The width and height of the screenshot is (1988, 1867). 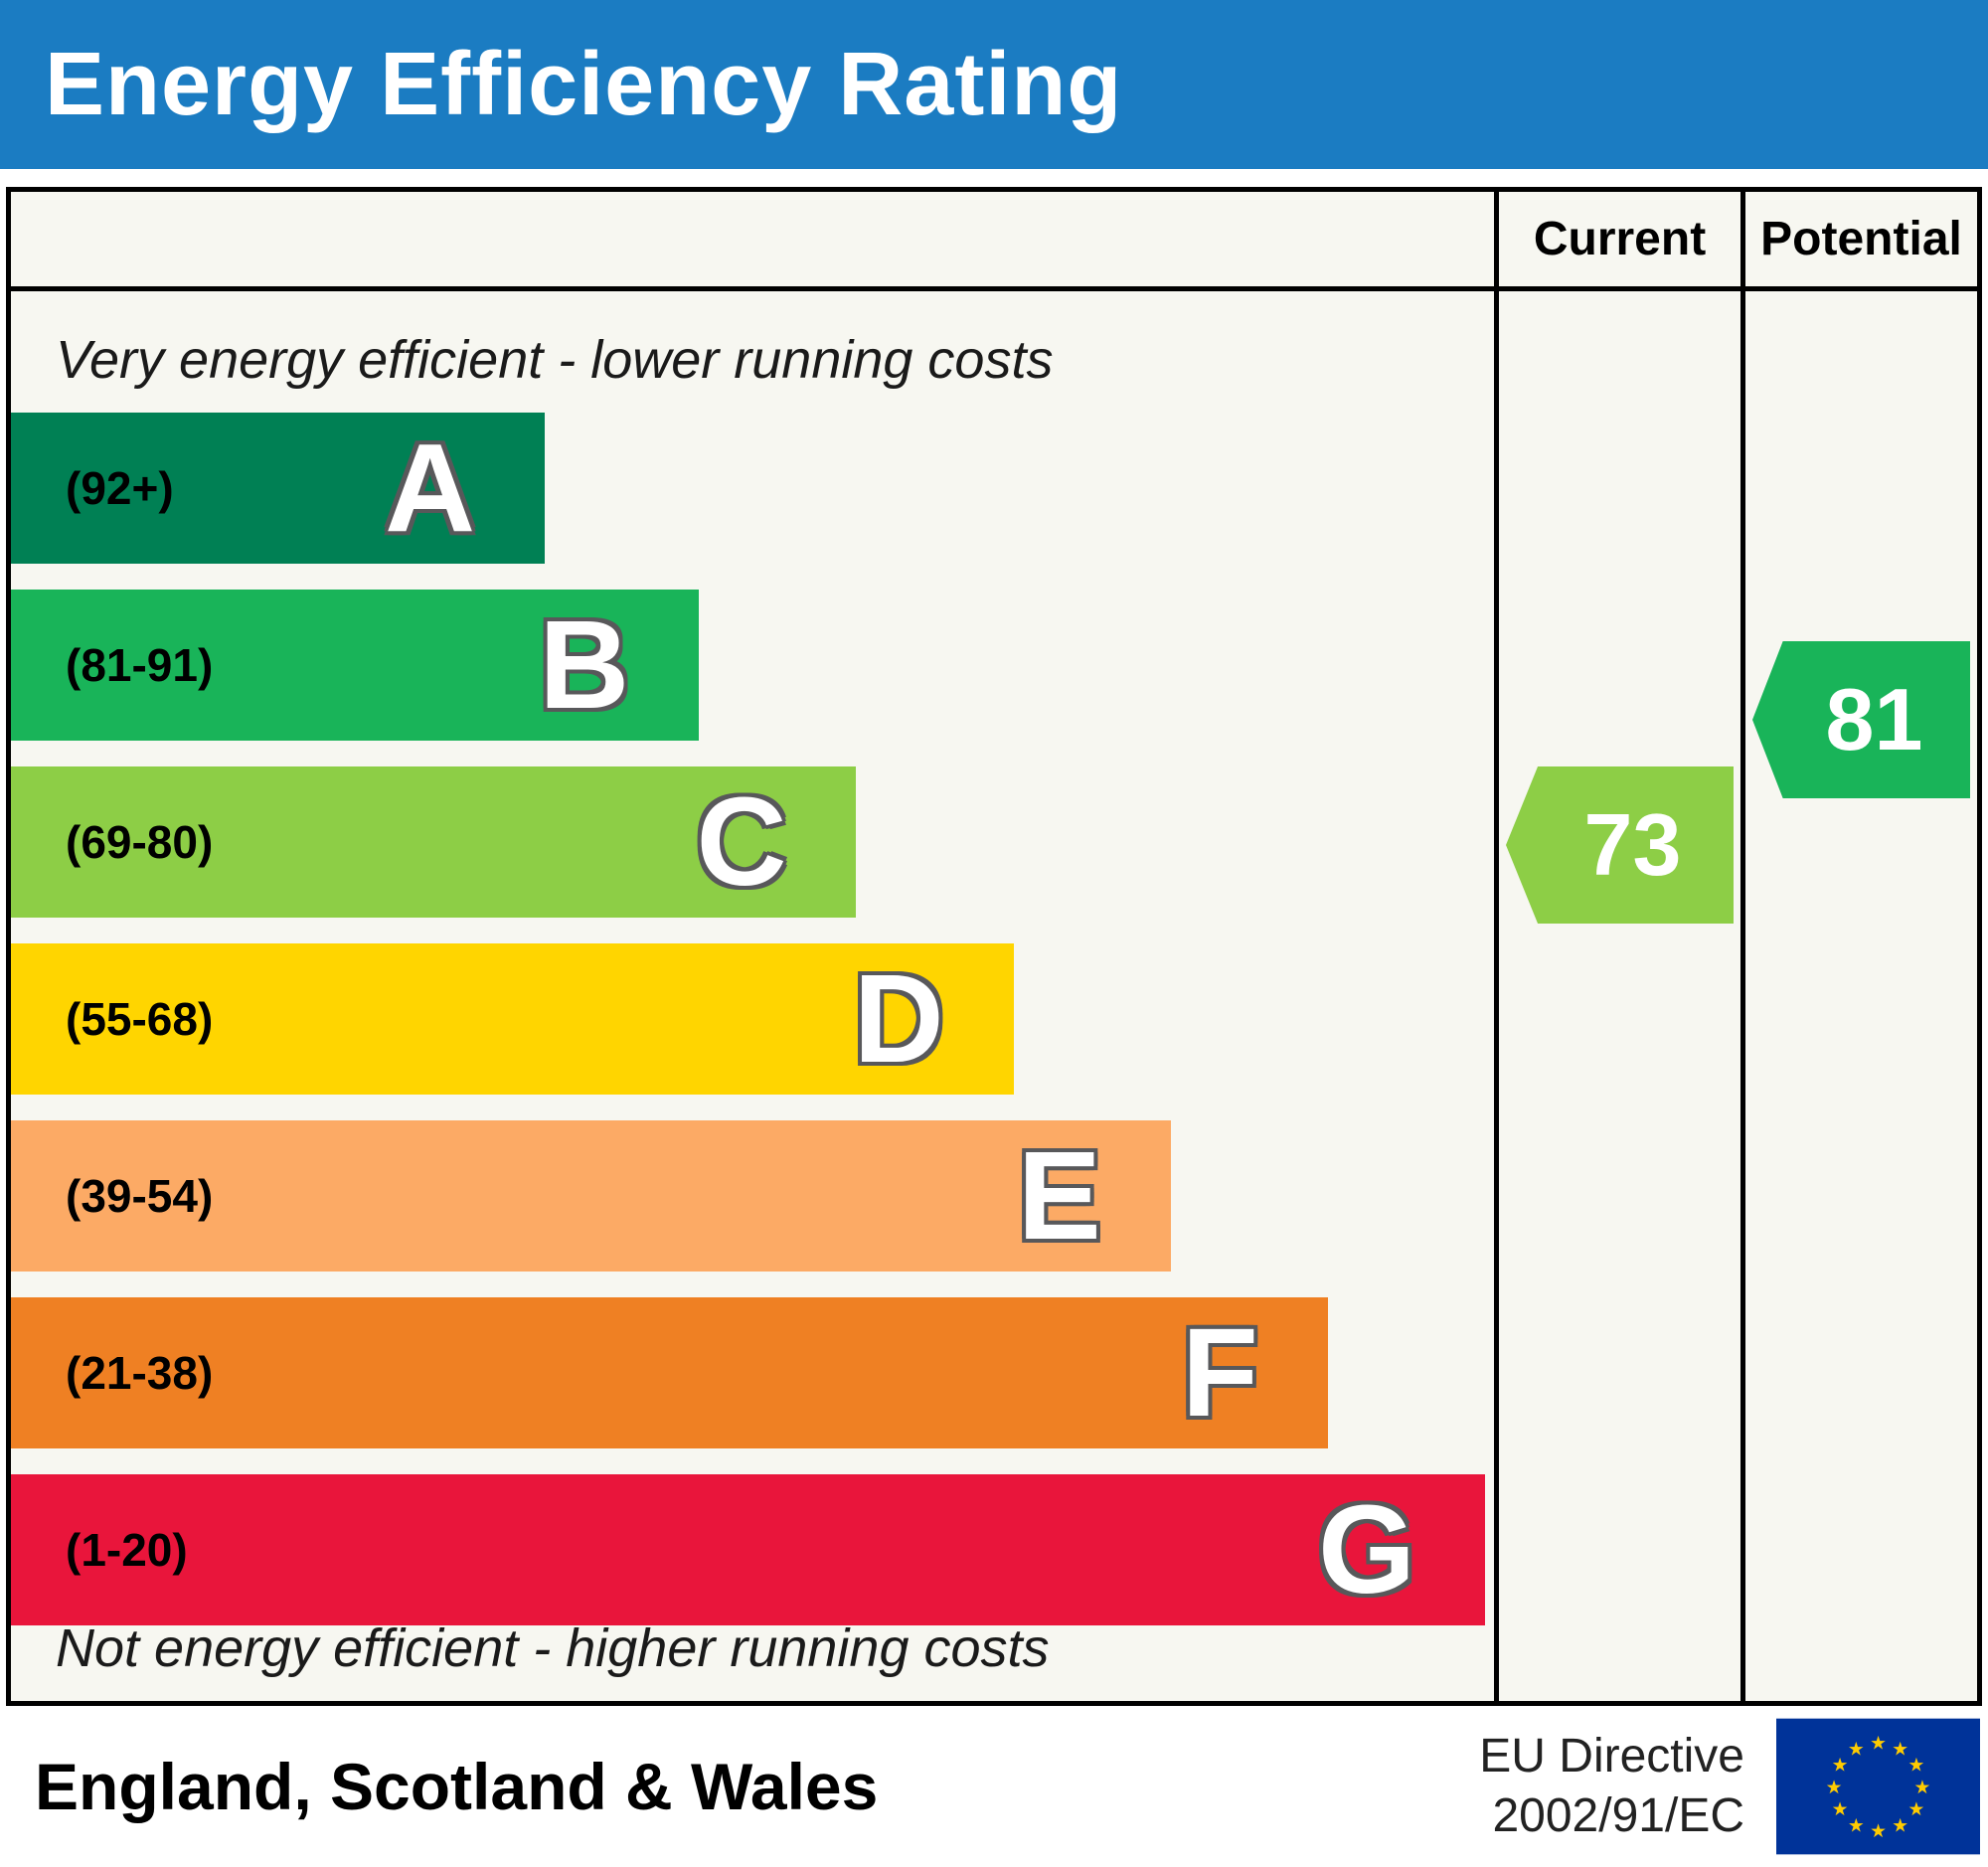 I want to click on current-rating-arrow: 73, so click(x=1620, y=845).